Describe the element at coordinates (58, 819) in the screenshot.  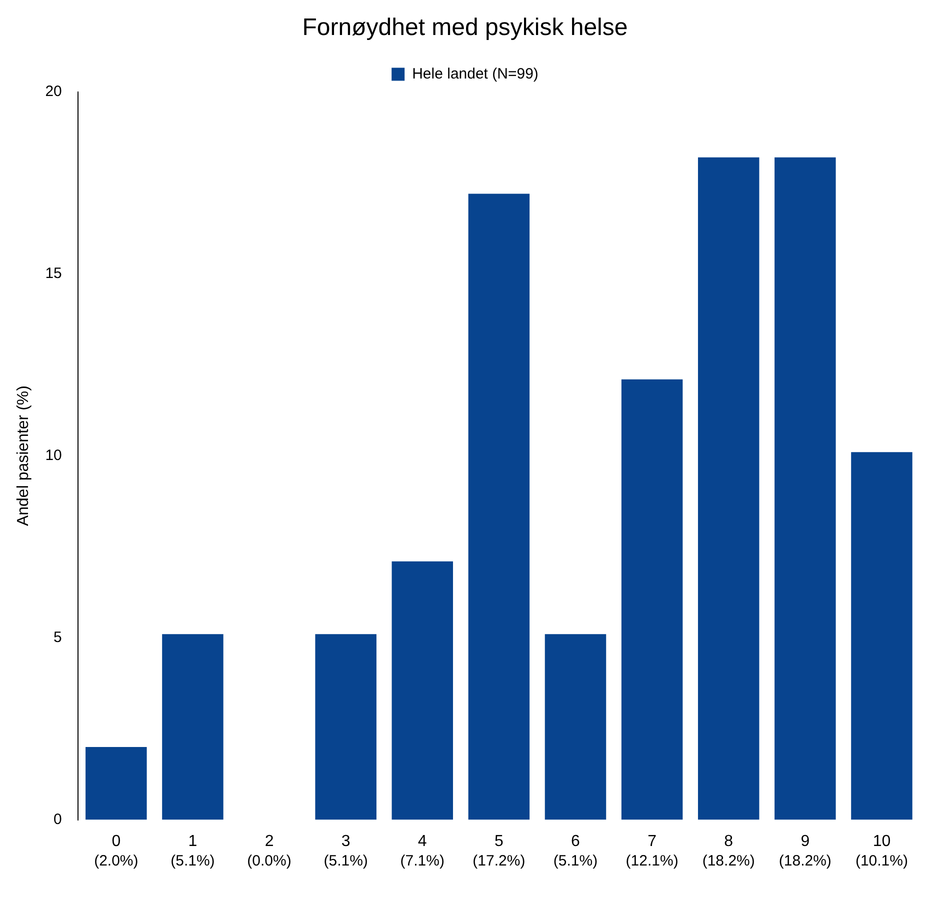
I see `y-tick-label: 0` at that location.